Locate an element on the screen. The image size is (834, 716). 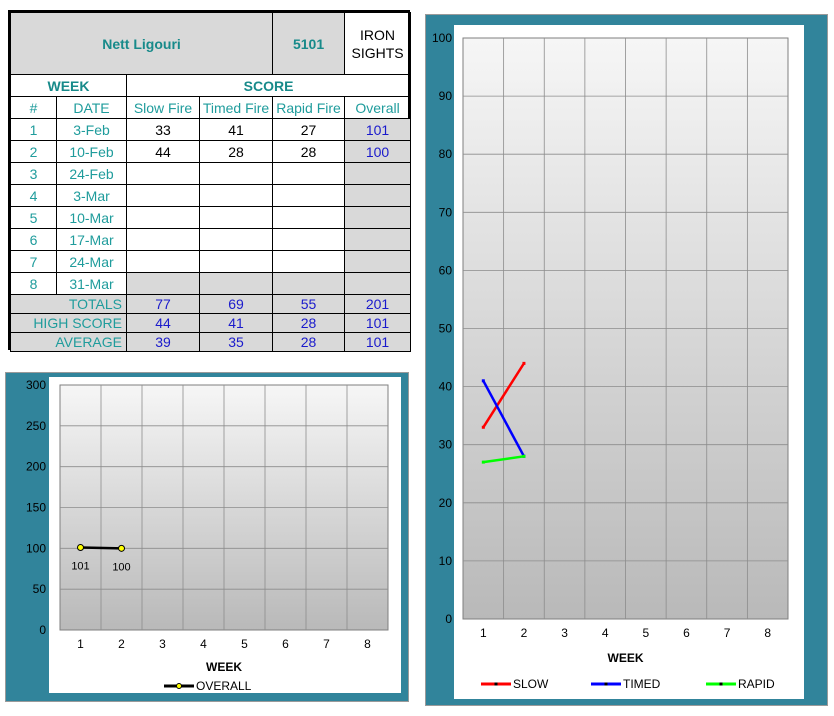
x-tick-label: 3 is located at coordinates (564, 633).